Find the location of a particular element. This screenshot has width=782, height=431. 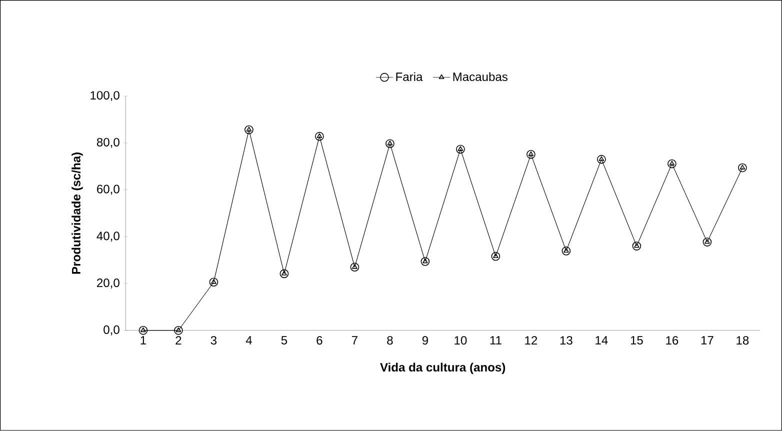

x-tick-label: 6 is located at coordinates (319, 340).